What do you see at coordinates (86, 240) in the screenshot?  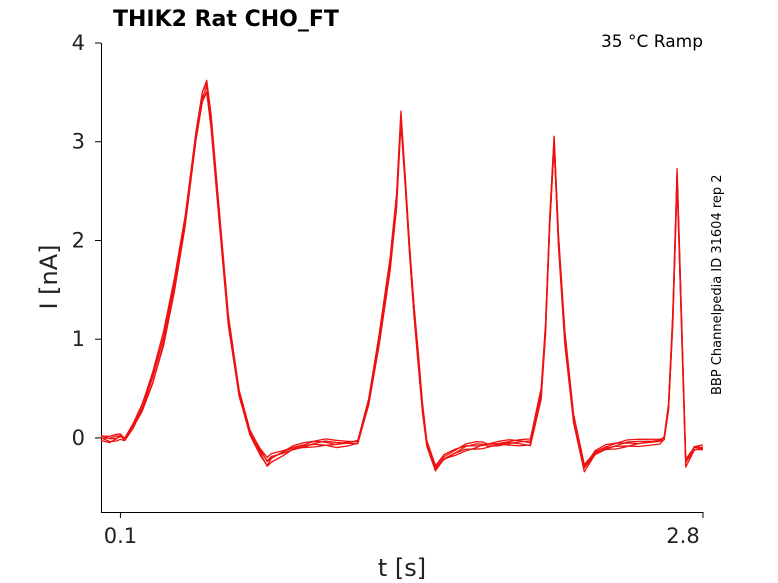 I see `y-ticks: 0 1 2 3 4` at bounding box center [86, 240].